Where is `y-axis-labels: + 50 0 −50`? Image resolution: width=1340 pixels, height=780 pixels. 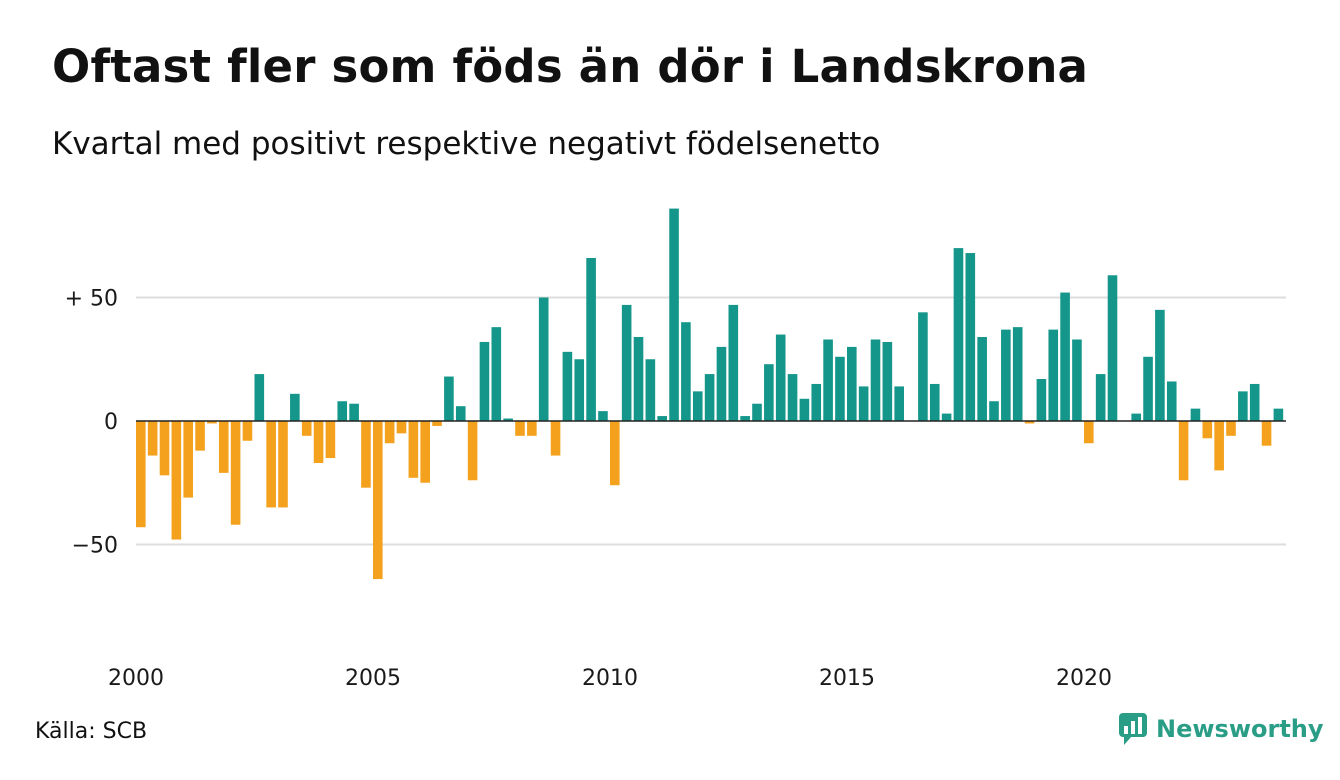 y-axis-labels: + 50 0 −50 is located at coordinates (91, 423).